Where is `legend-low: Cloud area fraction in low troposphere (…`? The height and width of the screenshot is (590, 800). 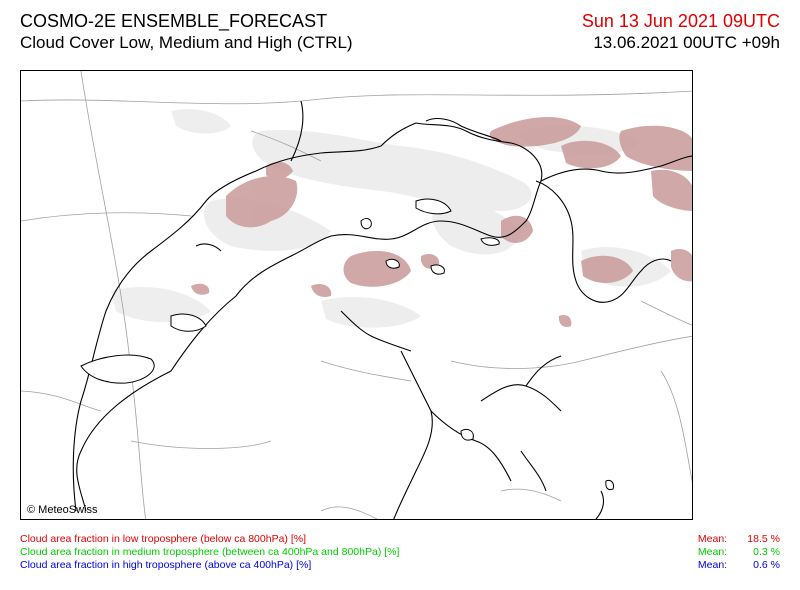 legend-low: Cloud area fraction in low troposphere (… is located at coordinates (163, 539).